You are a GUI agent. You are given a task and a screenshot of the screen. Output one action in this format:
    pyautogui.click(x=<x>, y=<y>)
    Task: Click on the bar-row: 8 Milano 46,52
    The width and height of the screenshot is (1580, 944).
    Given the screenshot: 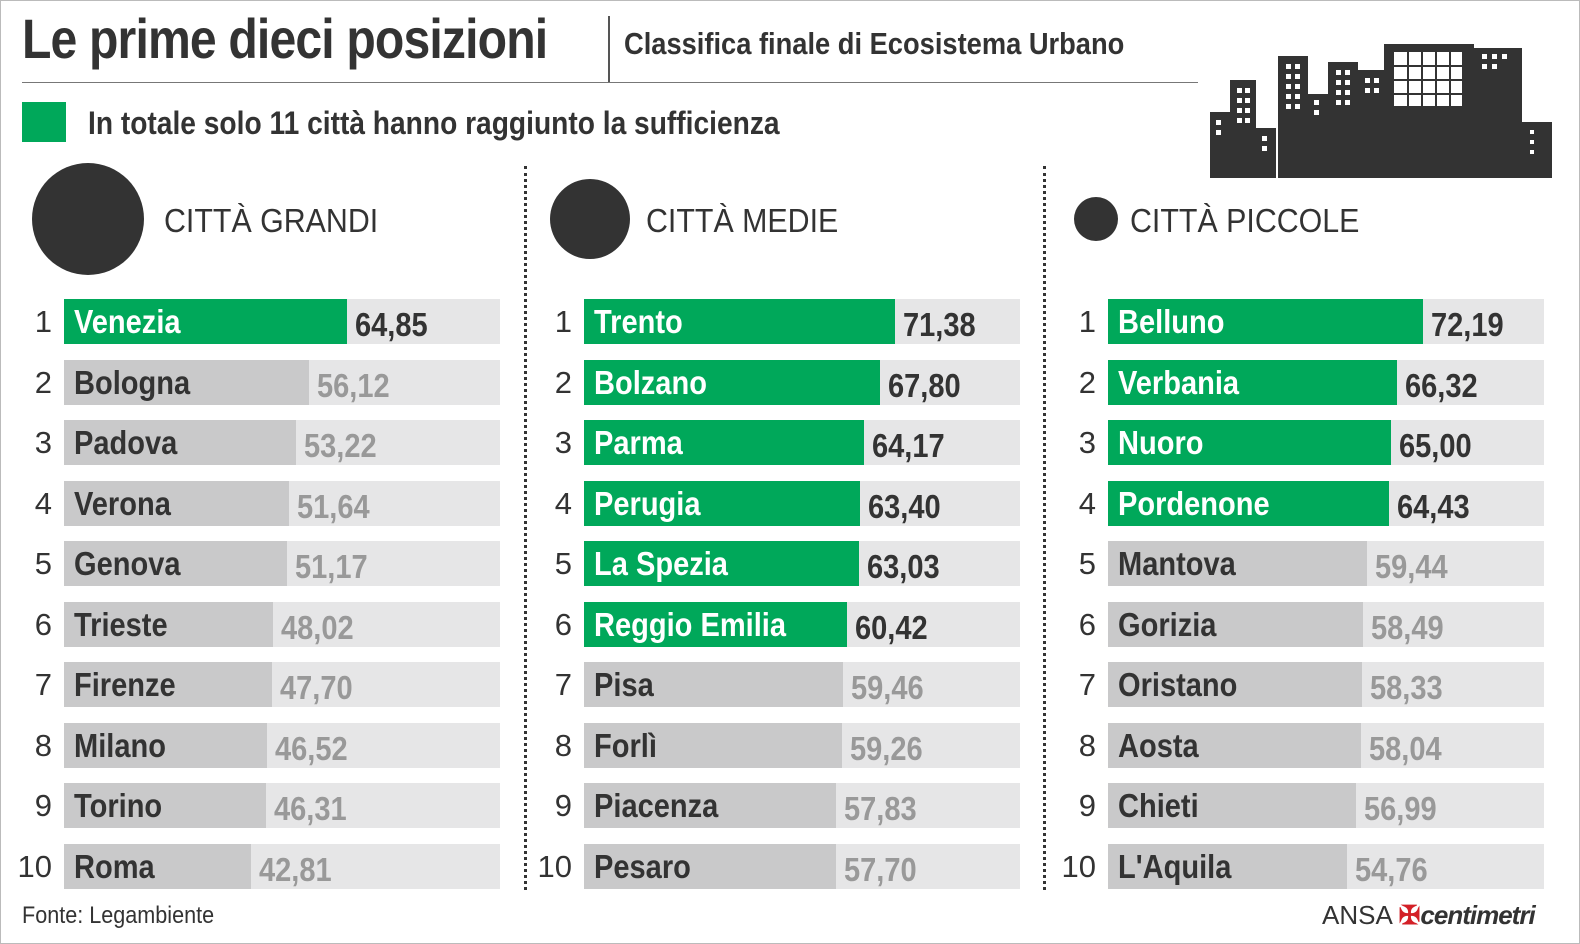 What is the action you would take?
    pyautogui.click(x=261, y=745)
    